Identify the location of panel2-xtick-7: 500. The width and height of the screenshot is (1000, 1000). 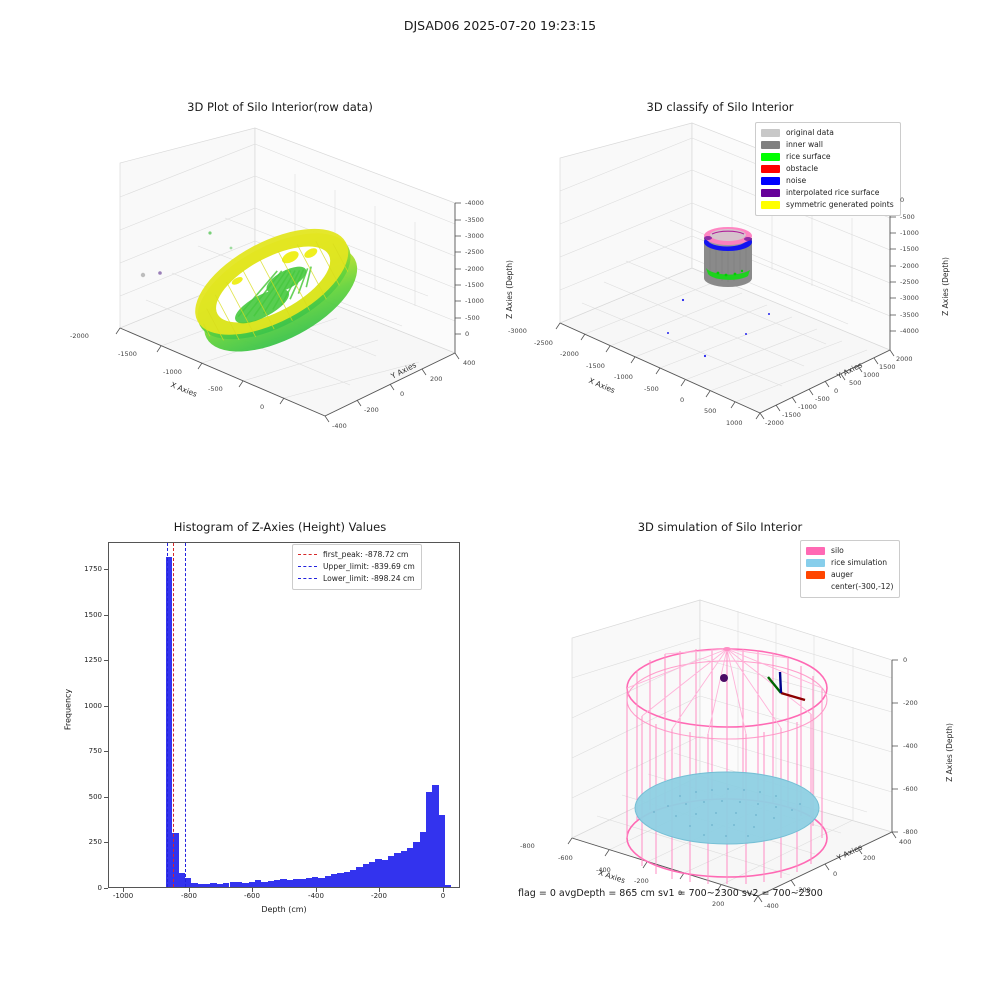
(710, 411).